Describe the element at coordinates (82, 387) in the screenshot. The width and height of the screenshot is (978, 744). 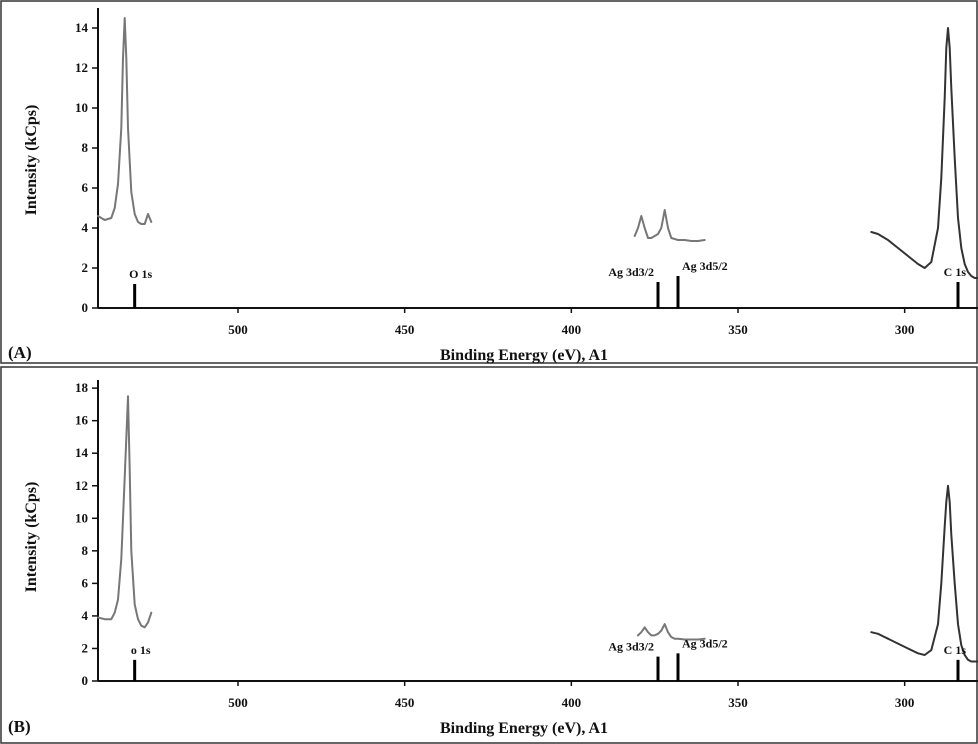
I see `panel-b-y-tick-label: 18` at that location.